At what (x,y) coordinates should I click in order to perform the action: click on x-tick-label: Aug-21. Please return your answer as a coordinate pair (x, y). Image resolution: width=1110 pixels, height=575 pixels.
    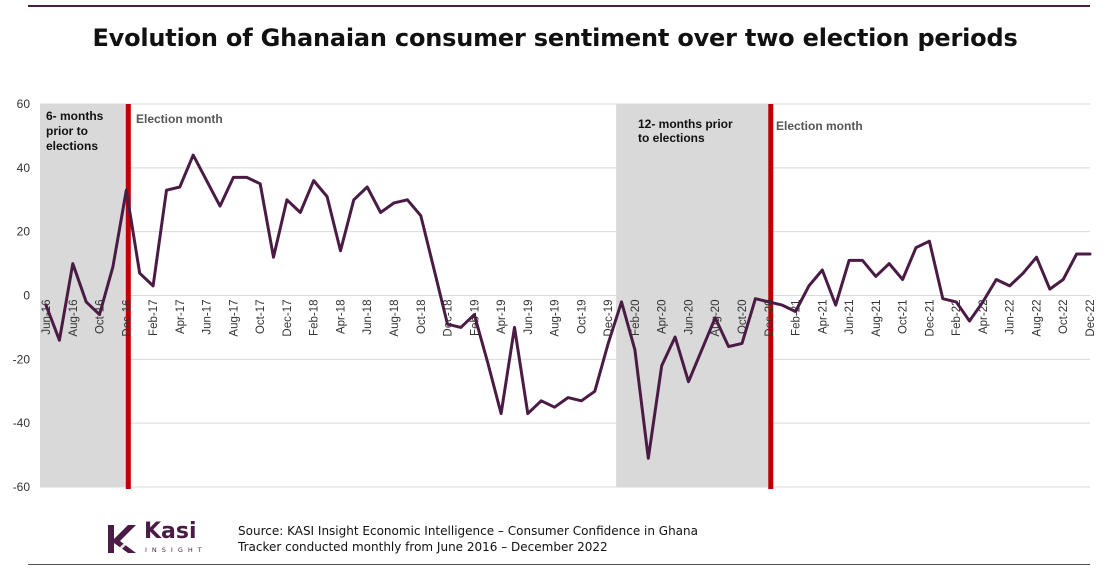
    Looking at the image, I should click on (877, 318).